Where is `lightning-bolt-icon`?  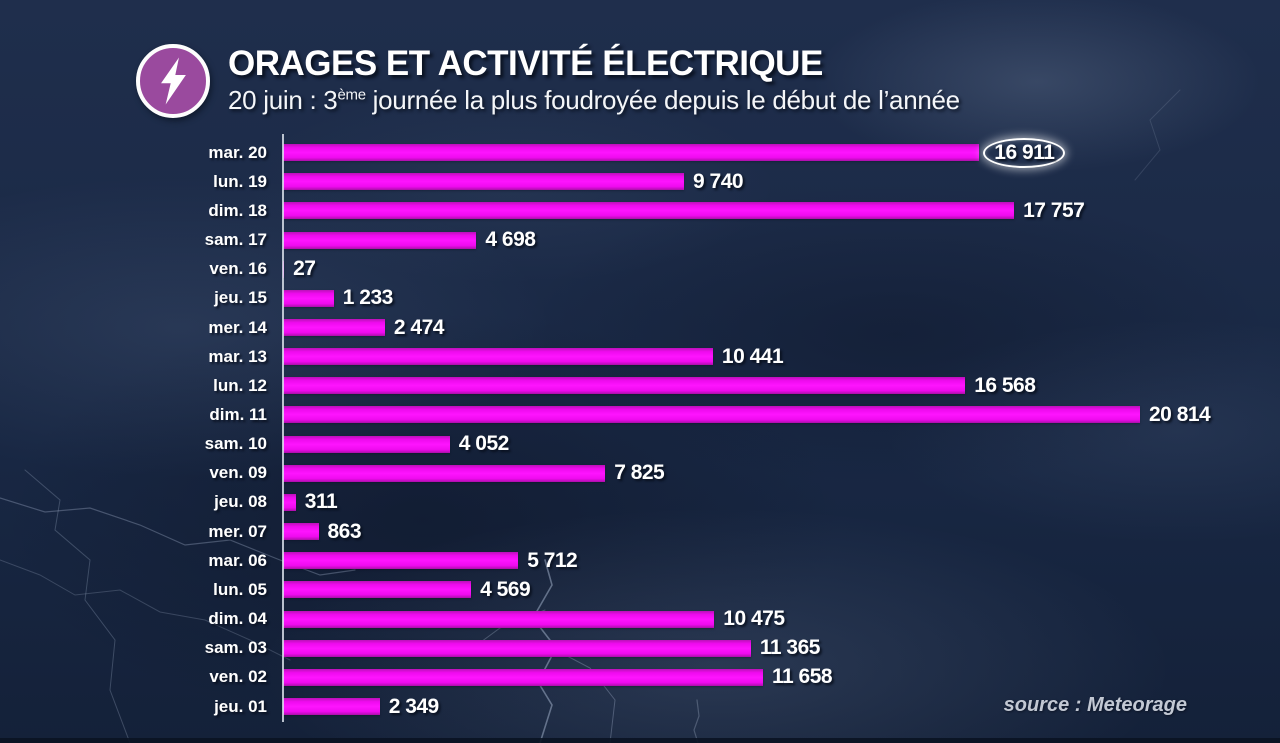 lightning-bolt-icon is located at coordinates (173, 81).